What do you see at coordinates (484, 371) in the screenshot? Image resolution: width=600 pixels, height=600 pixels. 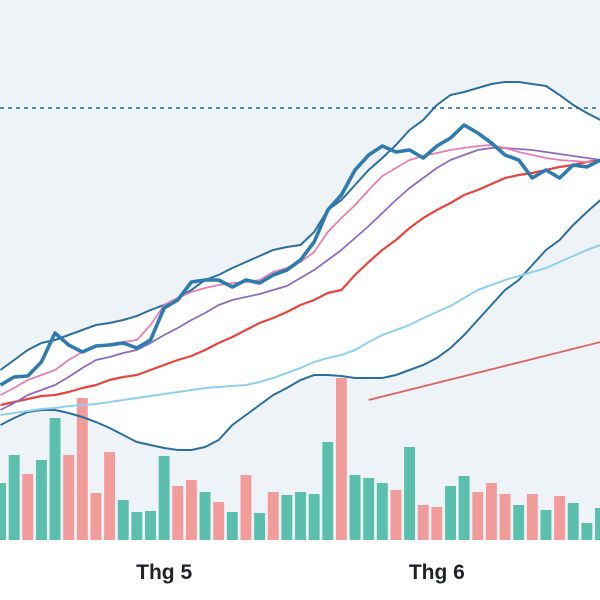 I see `trendline` at bounding box center [484, 371].